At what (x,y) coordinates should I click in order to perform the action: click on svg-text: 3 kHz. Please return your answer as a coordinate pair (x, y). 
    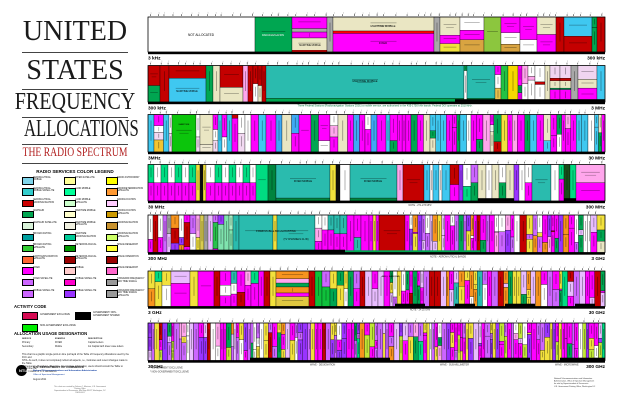
    Looking at the image, I should click on (154, 59).